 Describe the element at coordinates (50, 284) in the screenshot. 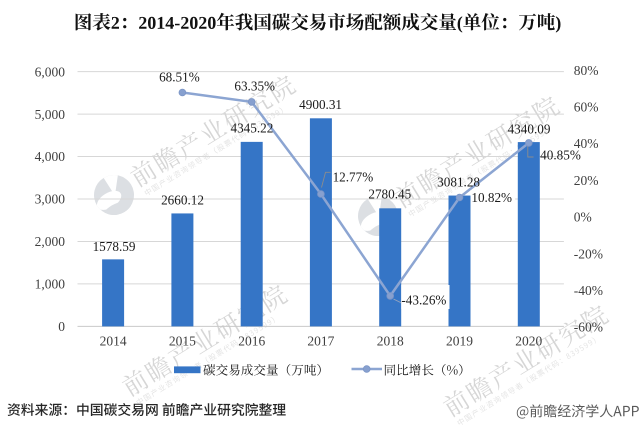

I see `svg-text: 1,000` at that location.